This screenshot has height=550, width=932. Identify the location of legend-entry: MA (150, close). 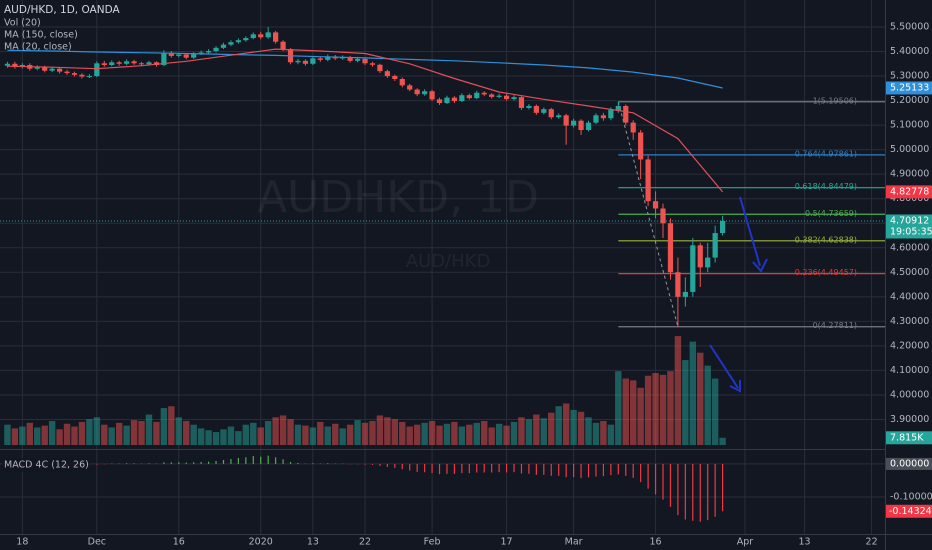
(41, 35).